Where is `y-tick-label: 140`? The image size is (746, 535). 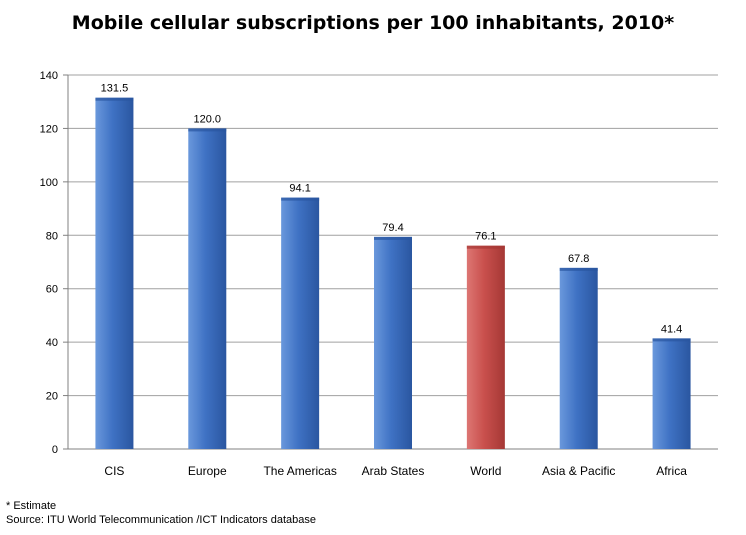
y-tick-label: 140 is located at coordinates (49, 76).